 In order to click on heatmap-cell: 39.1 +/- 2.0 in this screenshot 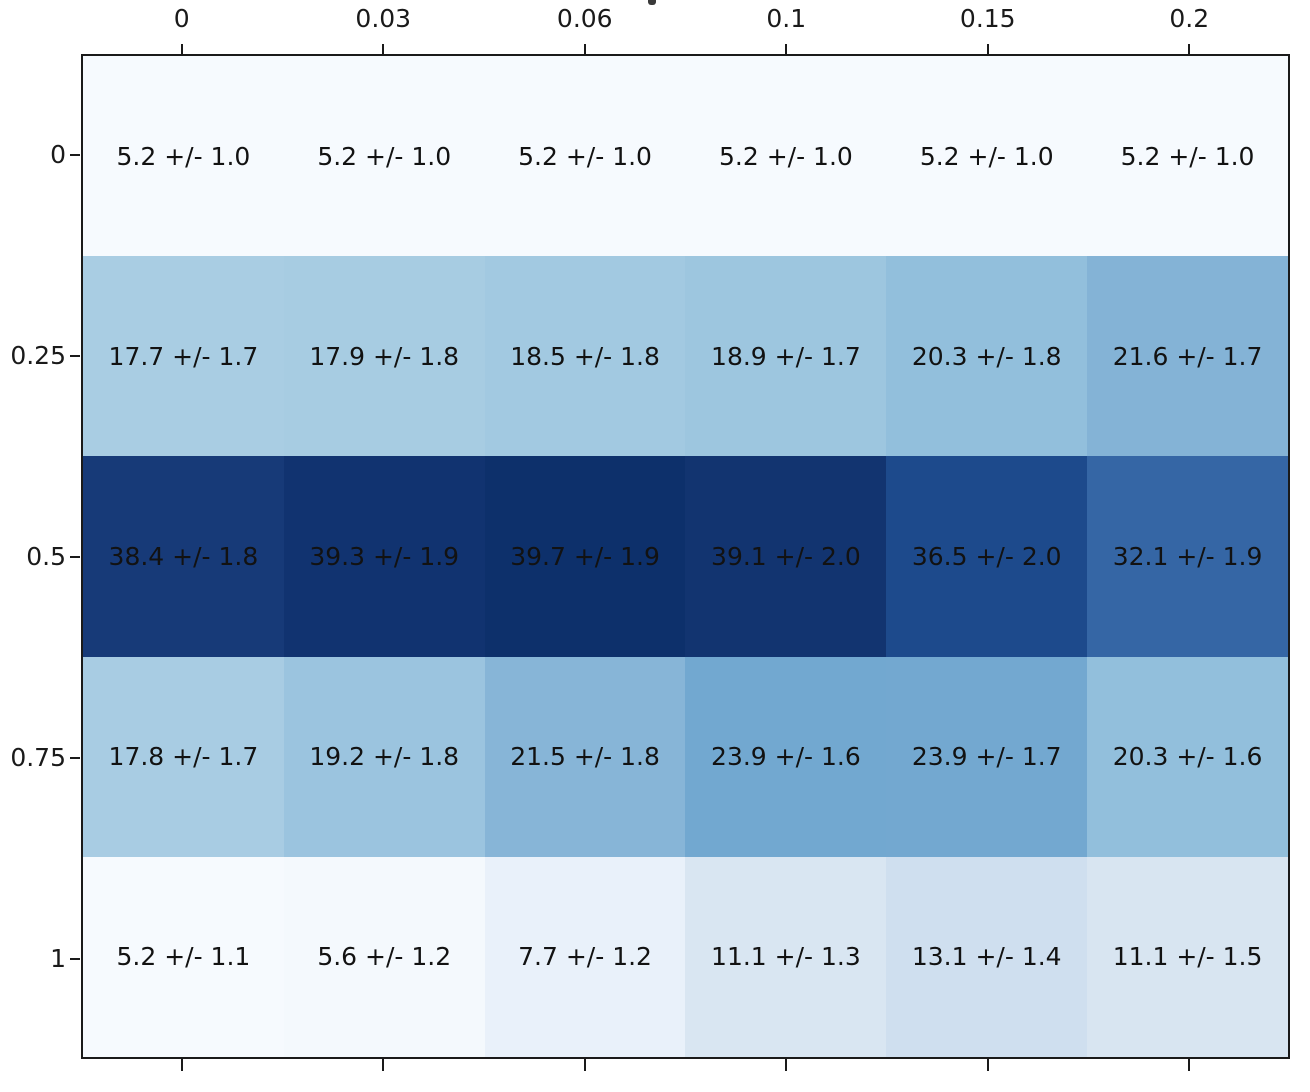, I will do `click(786, 556)`.